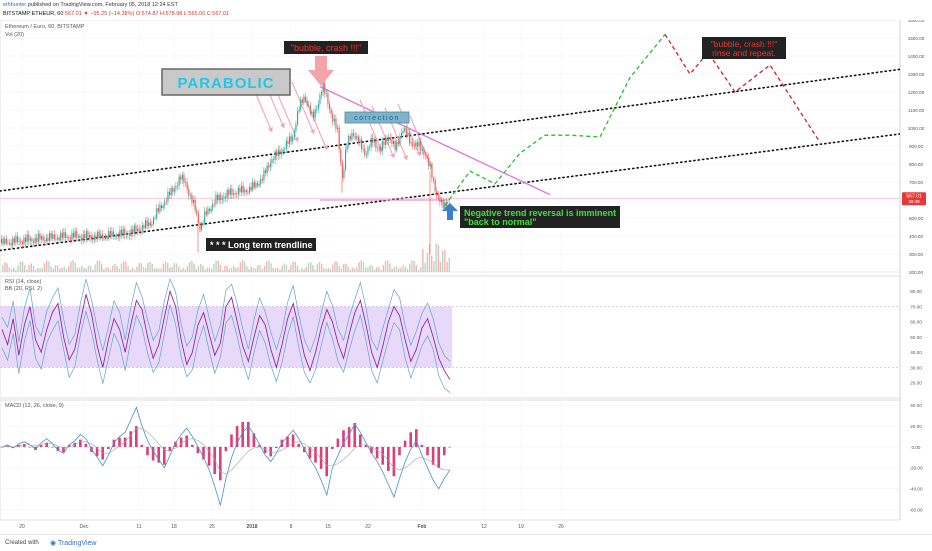  Describe the element at coordinates (916, 110) in the screenshot. I see `price-tick-label: 1100.00` at that location.